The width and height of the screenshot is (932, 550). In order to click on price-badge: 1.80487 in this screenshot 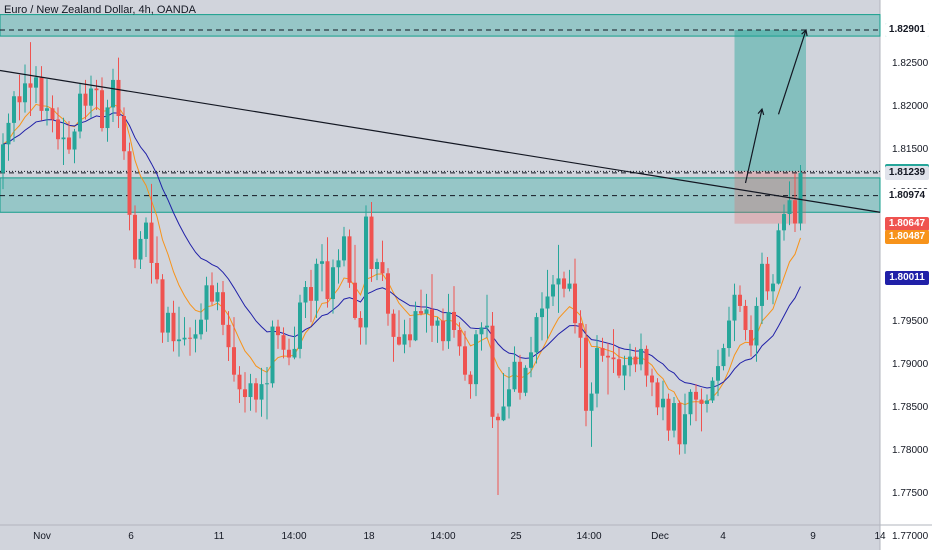, I will do `click(907, 237)`.